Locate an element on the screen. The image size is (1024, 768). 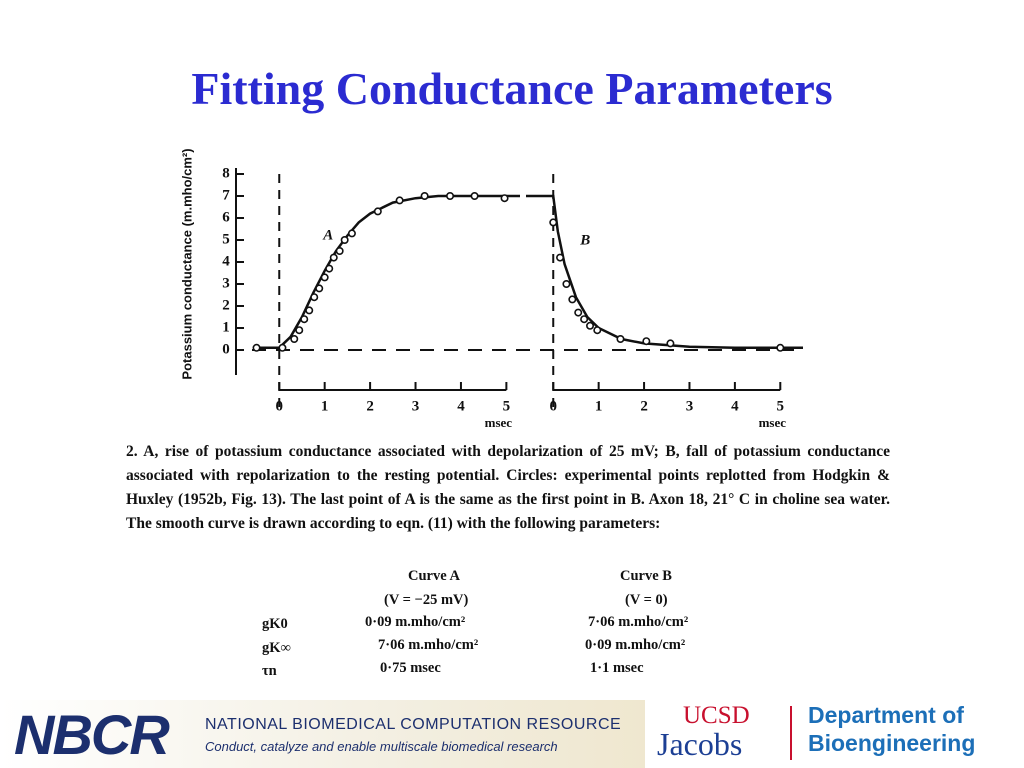
separator is located at coordinates (791, 733).